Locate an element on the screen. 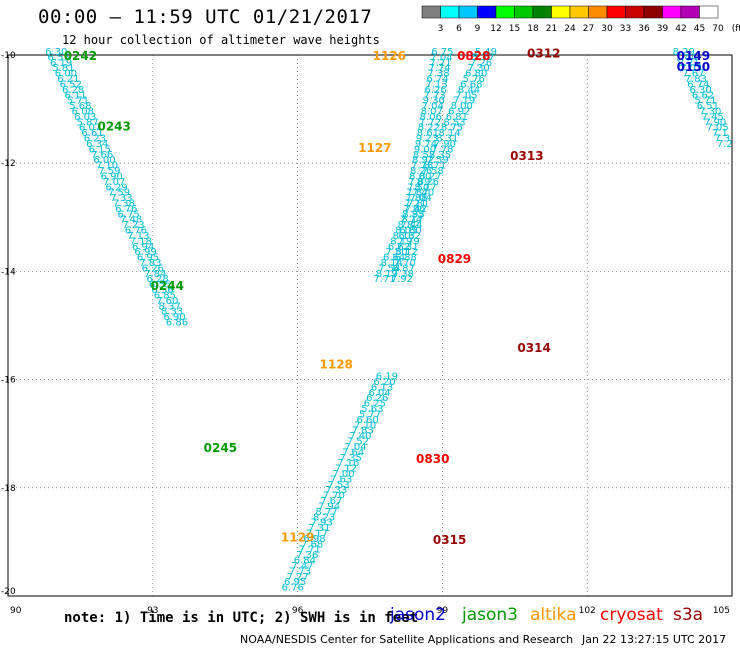  legend-jason3: jason3 is located at coordinates (490, 615).